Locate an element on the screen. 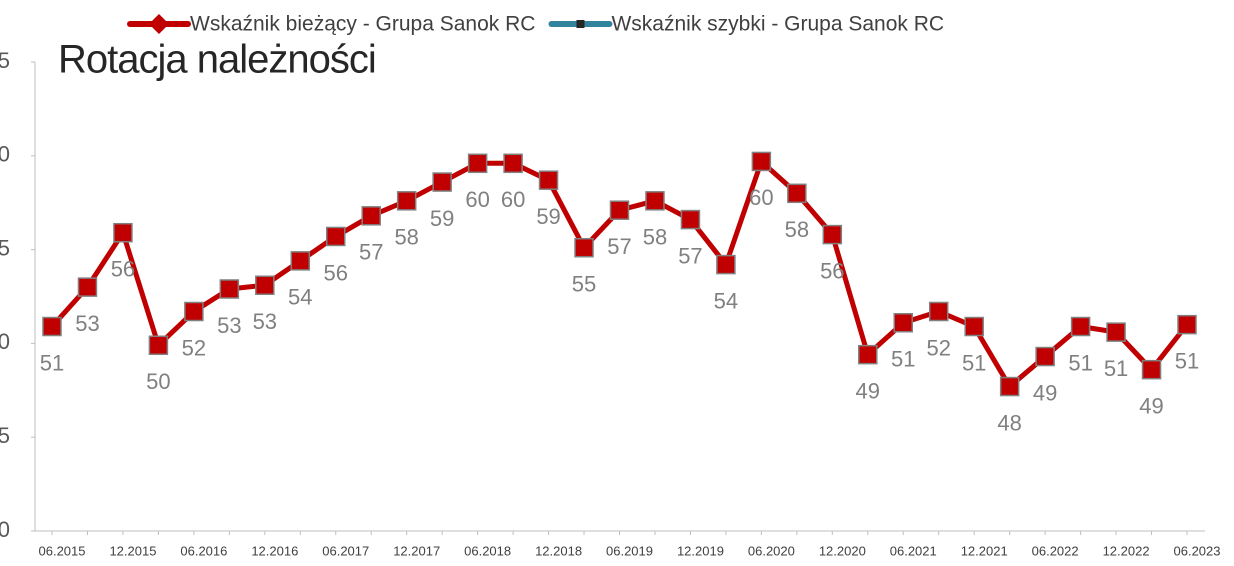 This screenshot has width=1234, height=566. x-tick-label: 06.2021 is located at coordinates (913, 550).